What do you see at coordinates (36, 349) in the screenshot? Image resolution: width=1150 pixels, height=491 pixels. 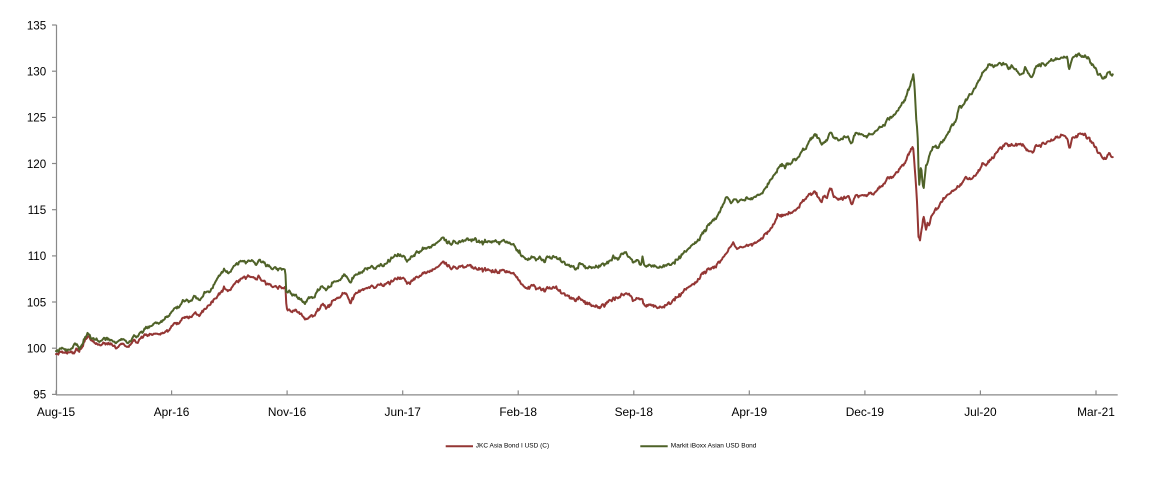 I see `svg-text: 100` at bounding box center [36, 349].